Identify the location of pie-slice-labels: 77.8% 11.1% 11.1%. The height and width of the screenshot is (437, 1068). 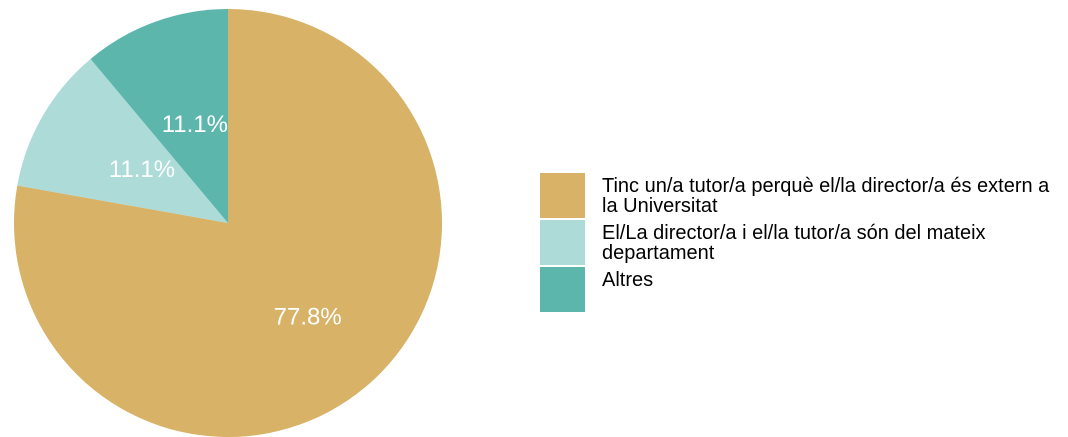
(225, 220).